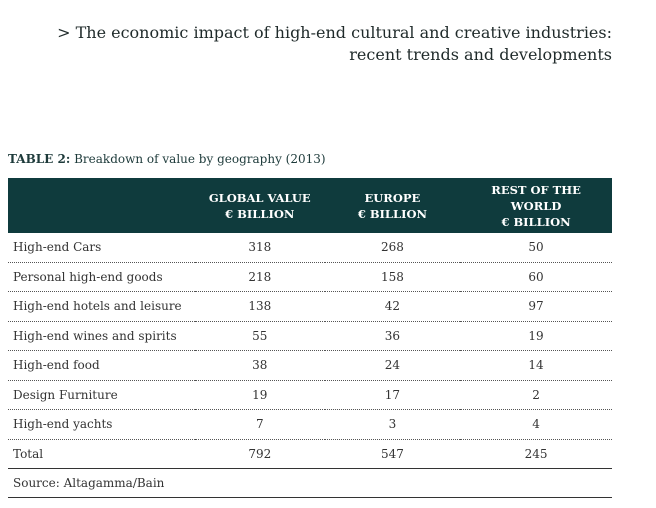  What do you see at coordinates (39, 159) in the screenshot?
I see `table-caption-label: TABLE 2:` at bounding box center [39, 159].